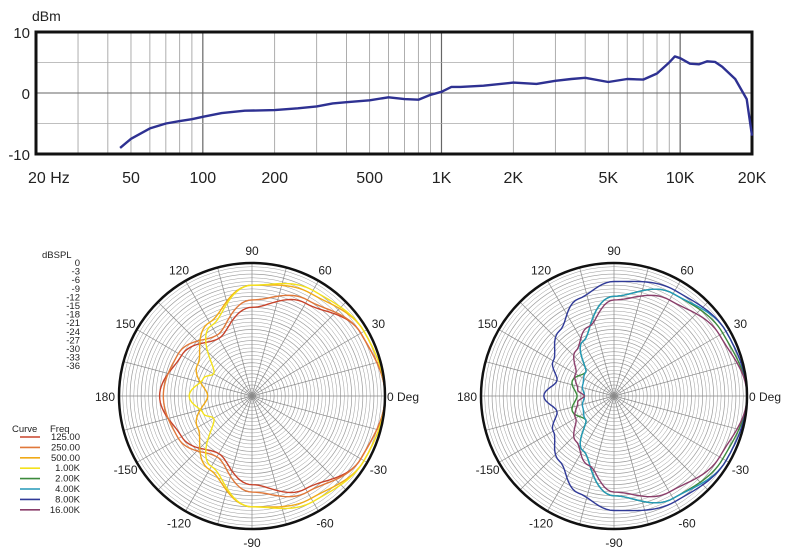  I want to click on legend-freq-label: 2.00K, so click(67, 479).